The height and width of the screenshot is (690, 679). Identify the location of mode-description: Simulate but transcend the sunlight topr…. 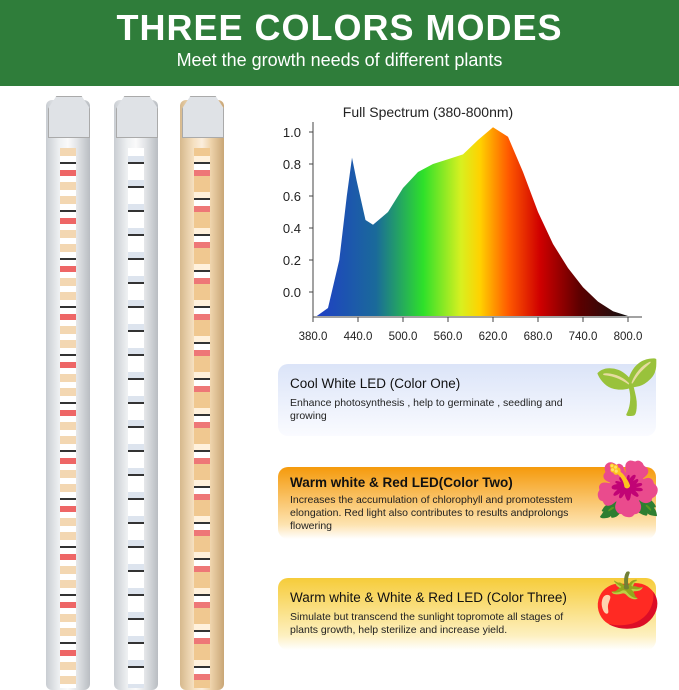
(427, 623).